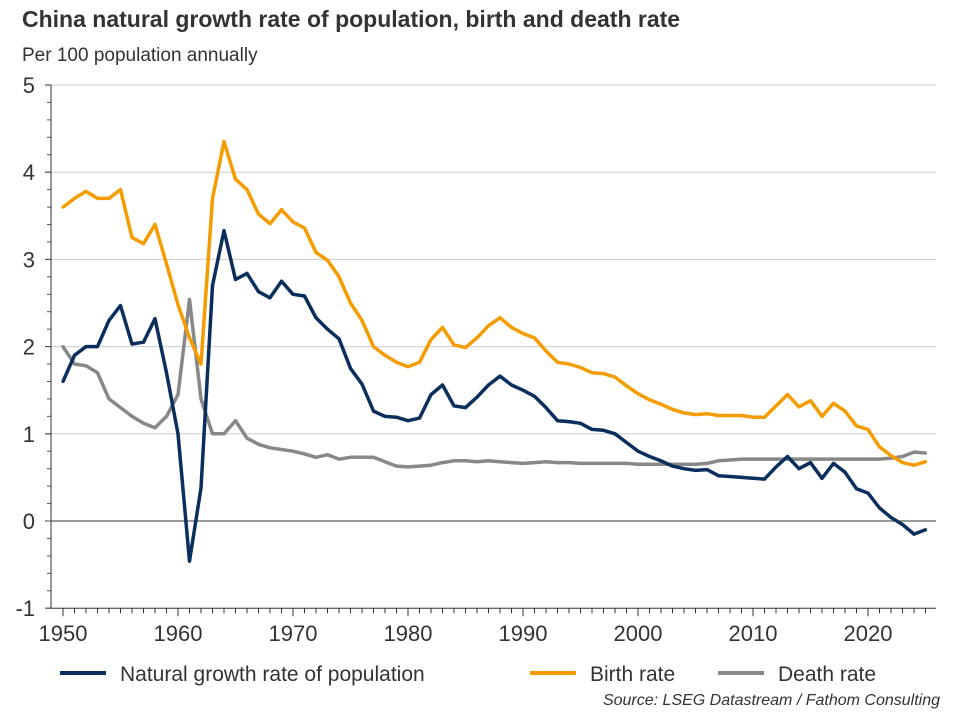  I want to click on legend-label: Natural growth rate of population, so click(272, 674).